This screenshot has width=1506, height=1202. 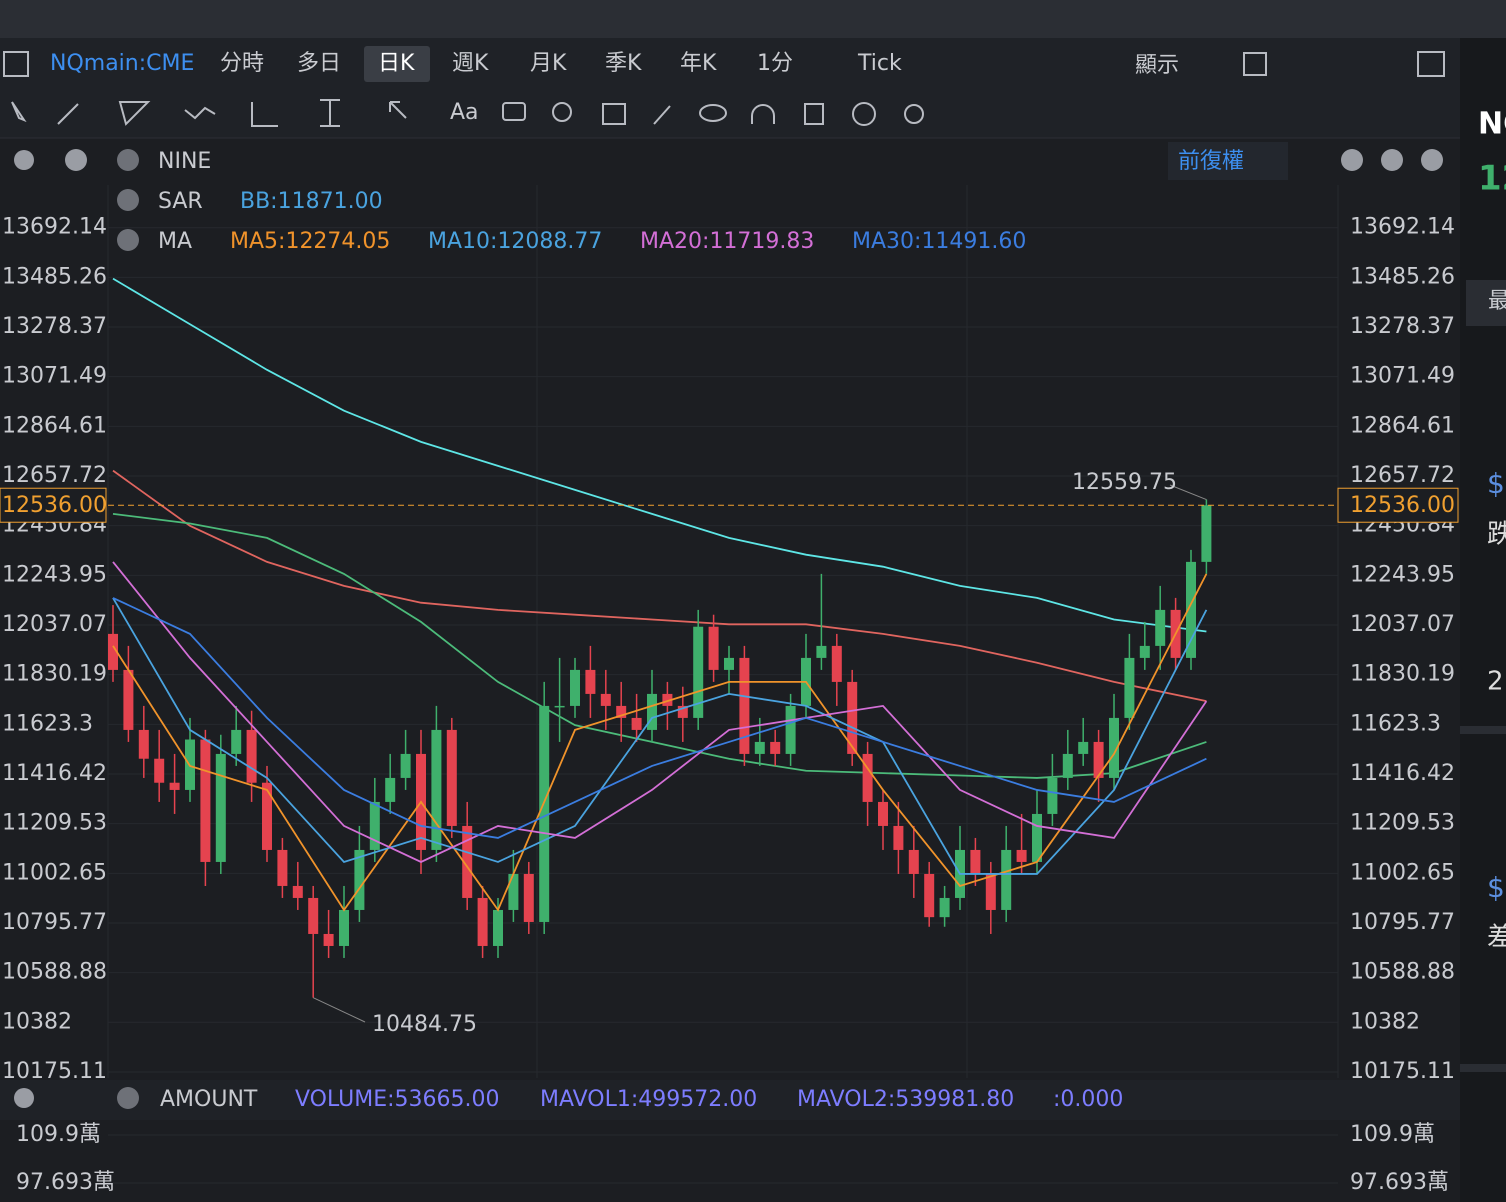 What do you see at coordinates (396, 63) in the screenshot?
I see `period-tab: 日K` at bounding box center [396, 63].